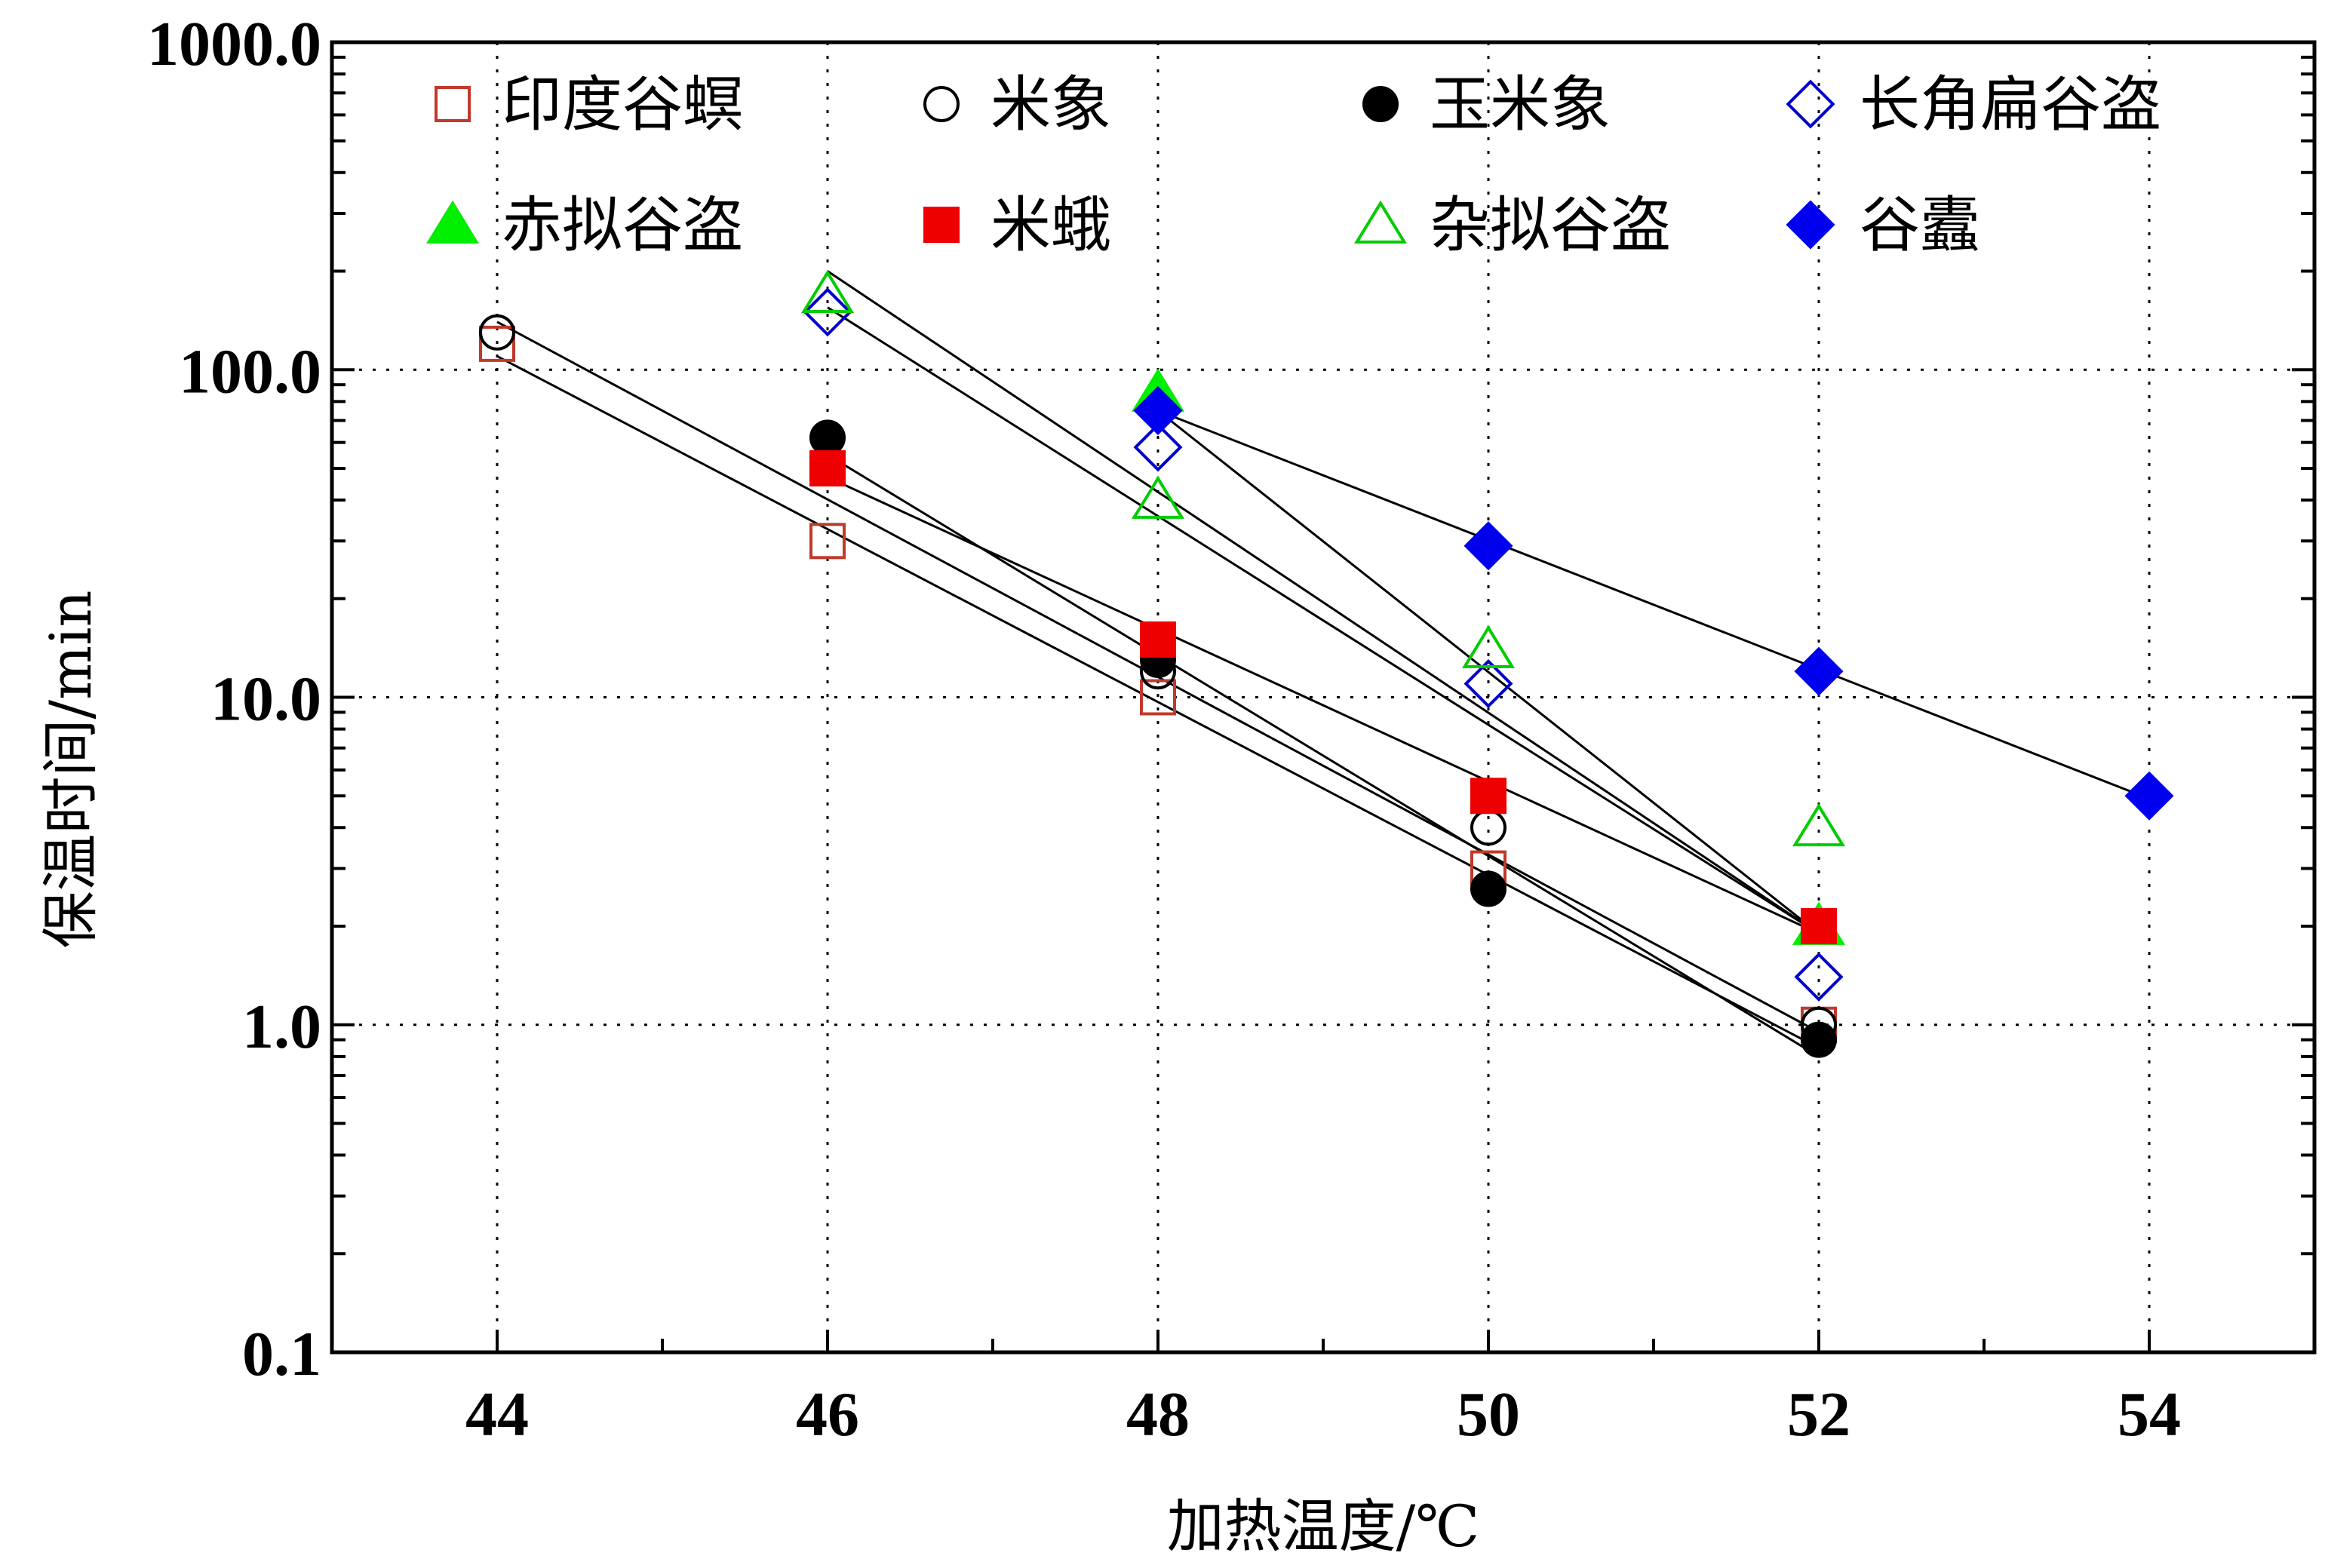 The width and height of the screenshot is (2325, 1568). What do you see at coordinates (2149, 1415) in the screenshot?
I see `x-tick-label: 54` at bounding box center [2149, 1415].